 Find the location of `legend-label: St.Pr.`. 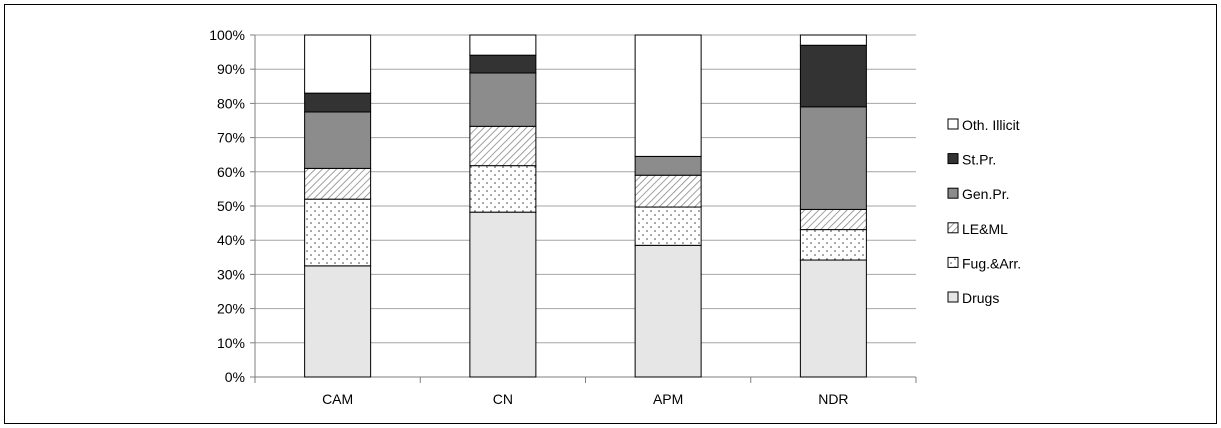

legend-label: St.Pr. is located at coordinates (979, 160).